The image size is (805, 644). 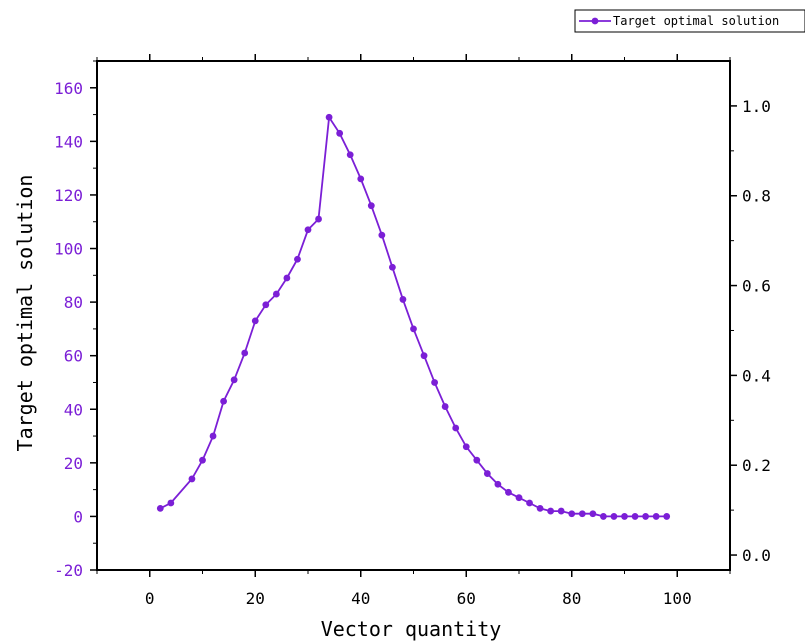 I want to click on legend-label: Target optimal solution, so click(x=696, y=21).